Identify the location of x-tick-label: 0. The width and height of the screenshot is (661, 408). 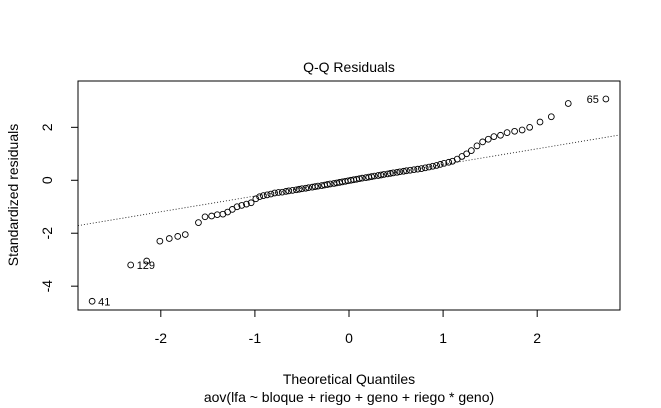
(349, 338).